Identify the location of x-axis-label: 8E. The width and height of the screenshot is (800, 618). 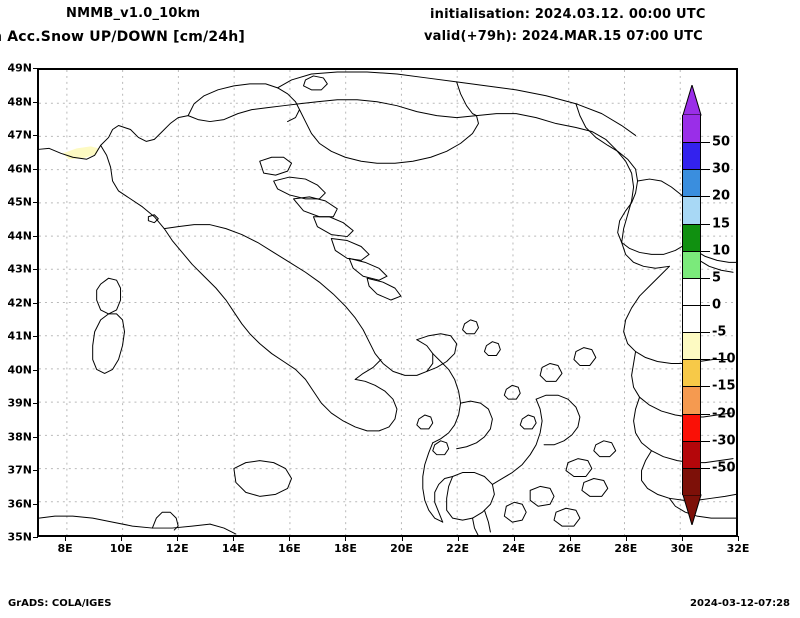
(65, 548).